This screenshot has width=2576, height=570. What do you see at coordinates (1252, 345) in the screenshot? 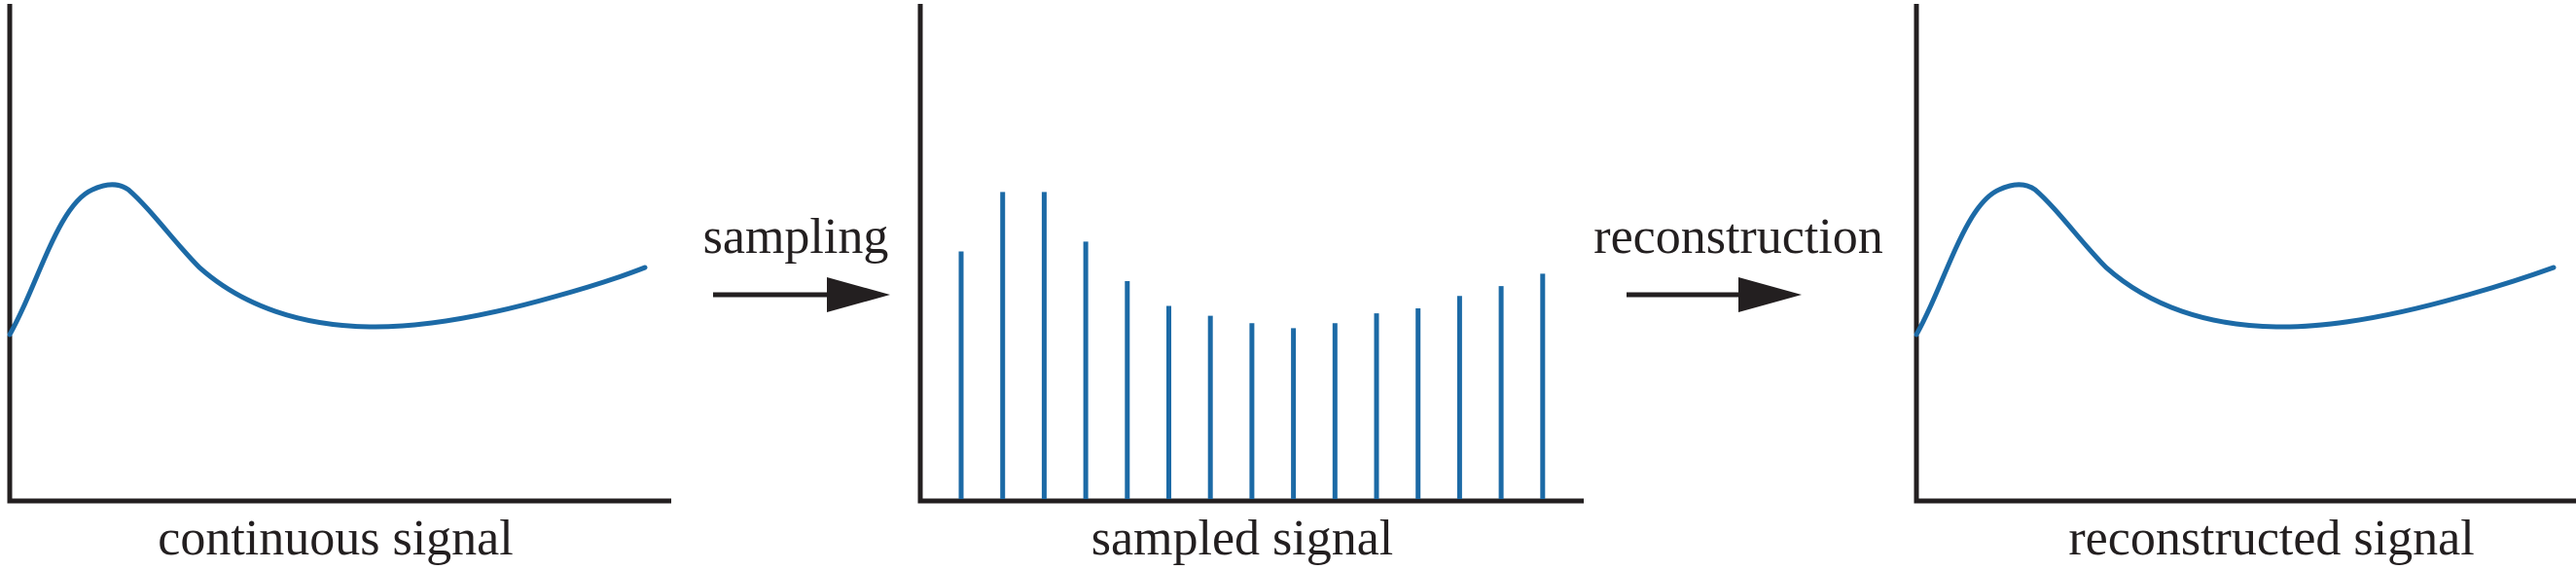
I see `sample-stems` at bounding box center [1252, 345].